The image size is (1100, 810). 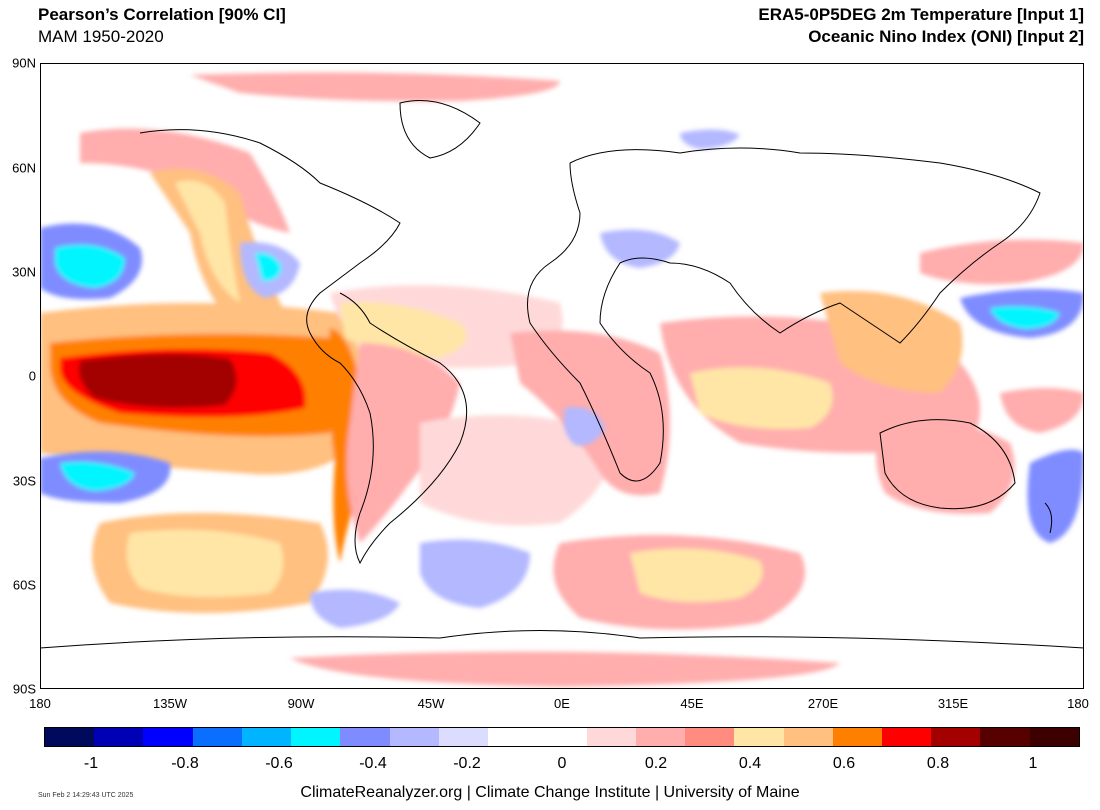 I want to click on colorbar-label: 1, so click(x=1033, y=763).